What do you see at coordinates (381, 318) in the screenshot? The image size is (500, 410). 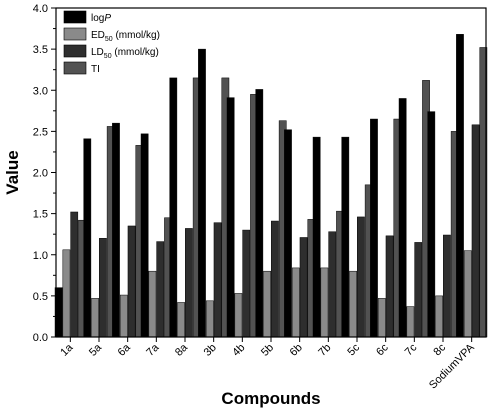 I see `bar-ed-6c` at bounding box center [381, 318].